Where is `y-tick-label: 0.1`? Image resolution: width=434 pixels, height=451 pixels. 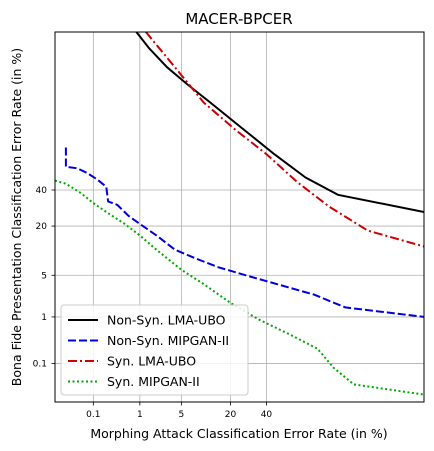
y-tick-label: 0.1 is located at coordinates (40, 365).